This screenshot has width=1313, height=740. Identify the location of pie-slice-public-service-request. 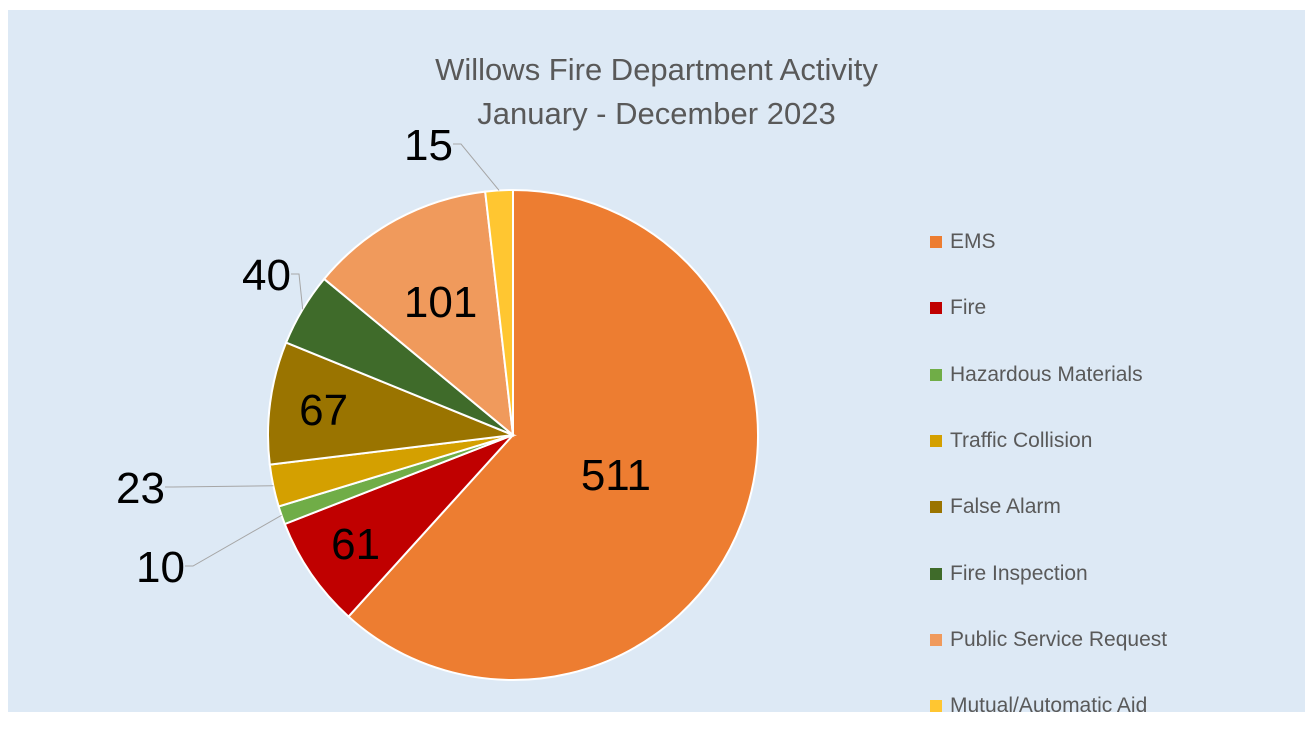
(418, 314).